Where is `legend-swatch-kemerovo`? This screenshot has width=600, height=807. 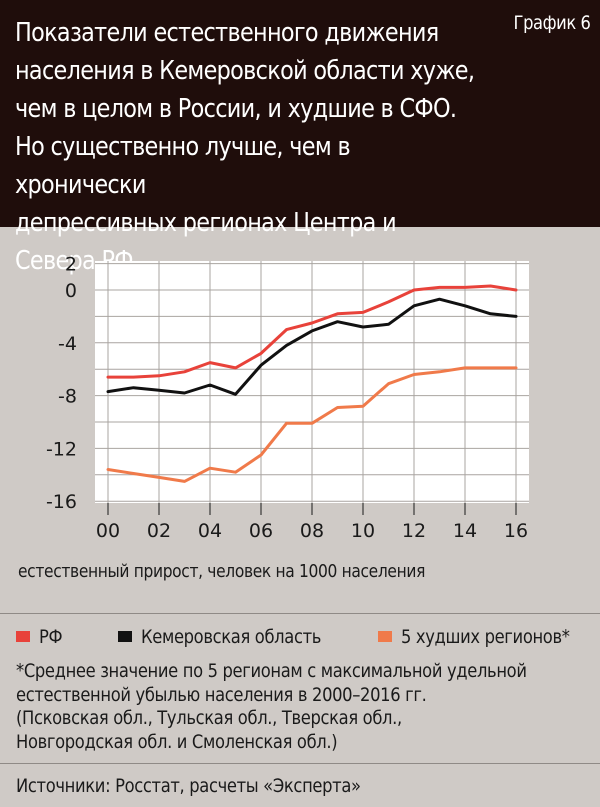 legend-swatch-kemerovo is located at coordinates (125, 636).